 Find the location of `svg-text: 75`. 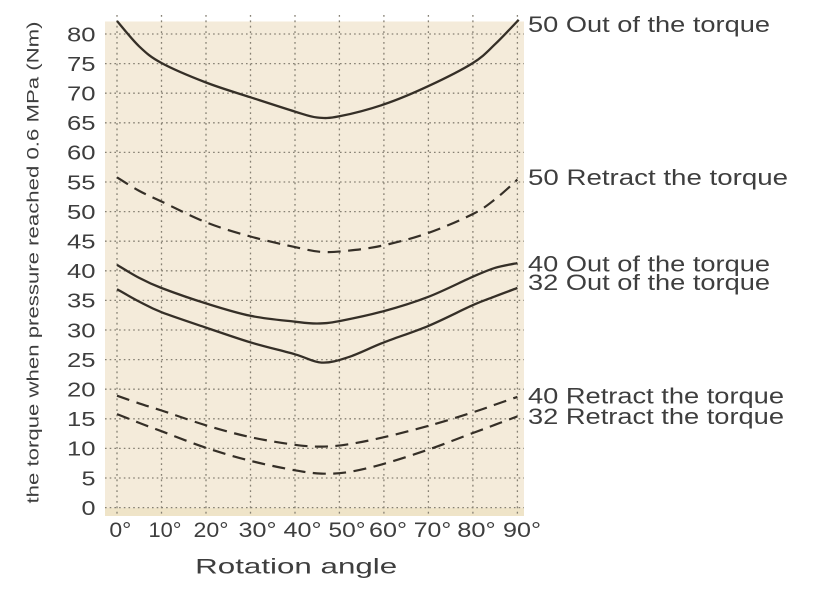

svg-text: 75 is located at coordinates (81, 65).